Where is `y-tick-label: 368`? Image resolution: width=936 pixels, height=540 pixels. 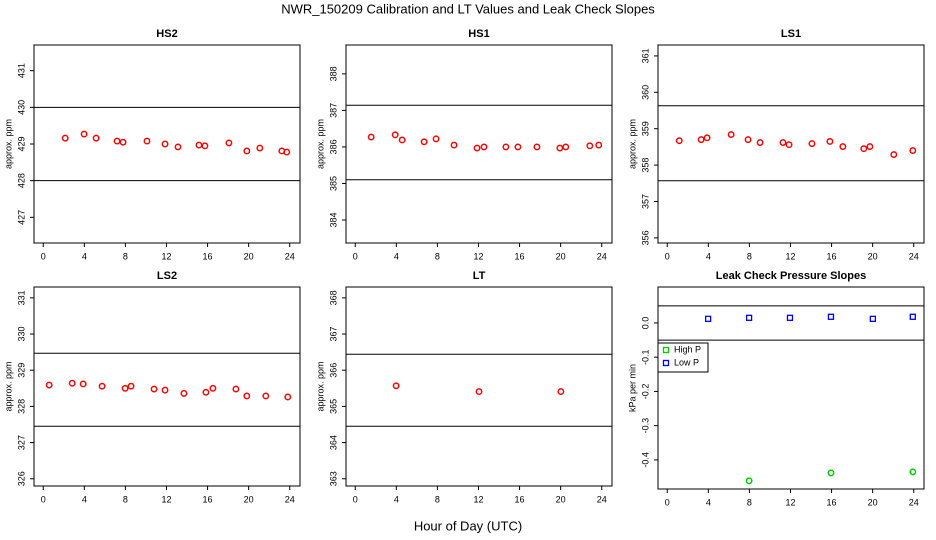 y-tick-label: 368 is located at coordinates (333, 297).